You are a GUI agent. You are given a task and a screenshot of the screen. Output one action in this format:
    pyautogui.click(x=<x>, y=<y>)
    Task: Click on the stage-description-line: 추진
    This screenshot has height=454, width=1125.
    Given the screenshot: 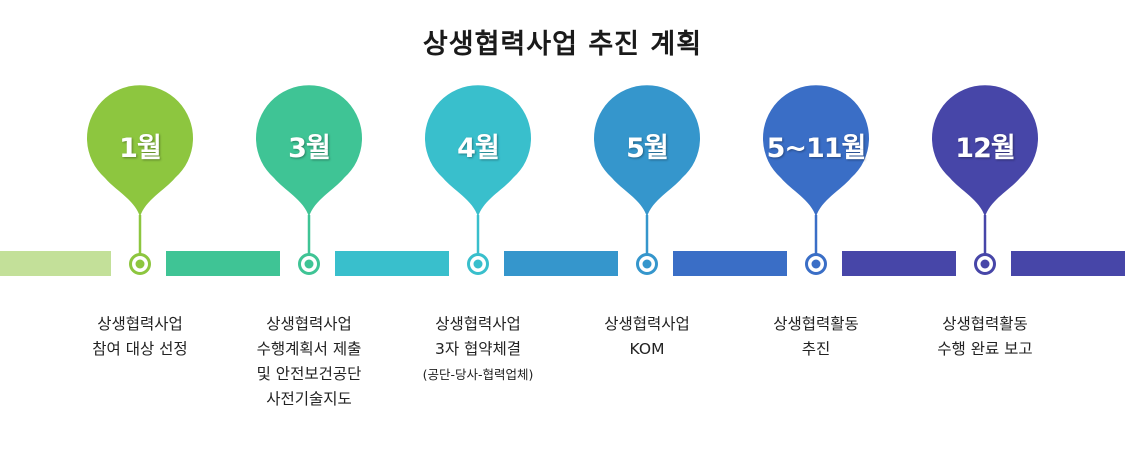 What is the action you would take?
    pyautogui.click(x=816, y=349)
    